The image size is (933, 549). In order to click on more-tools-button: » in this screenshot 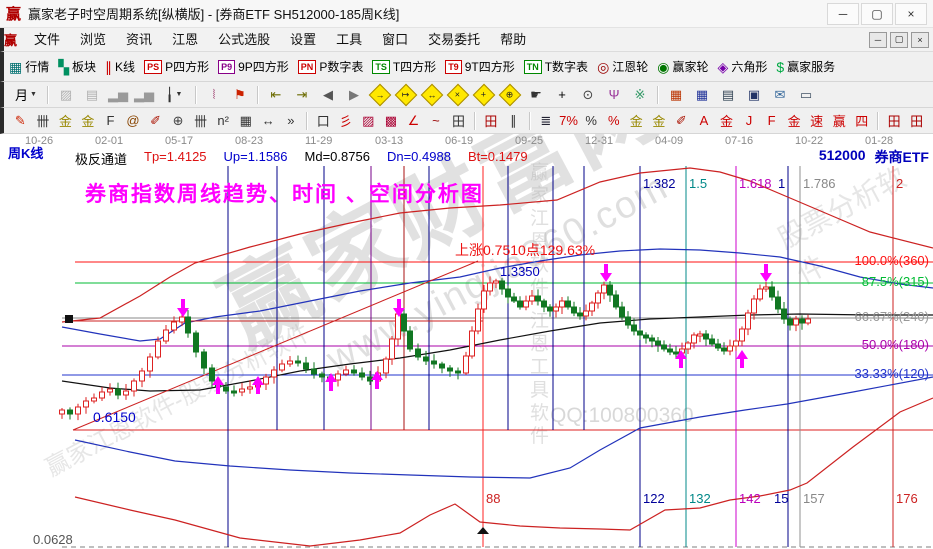, I will do `click(291, 120)`.